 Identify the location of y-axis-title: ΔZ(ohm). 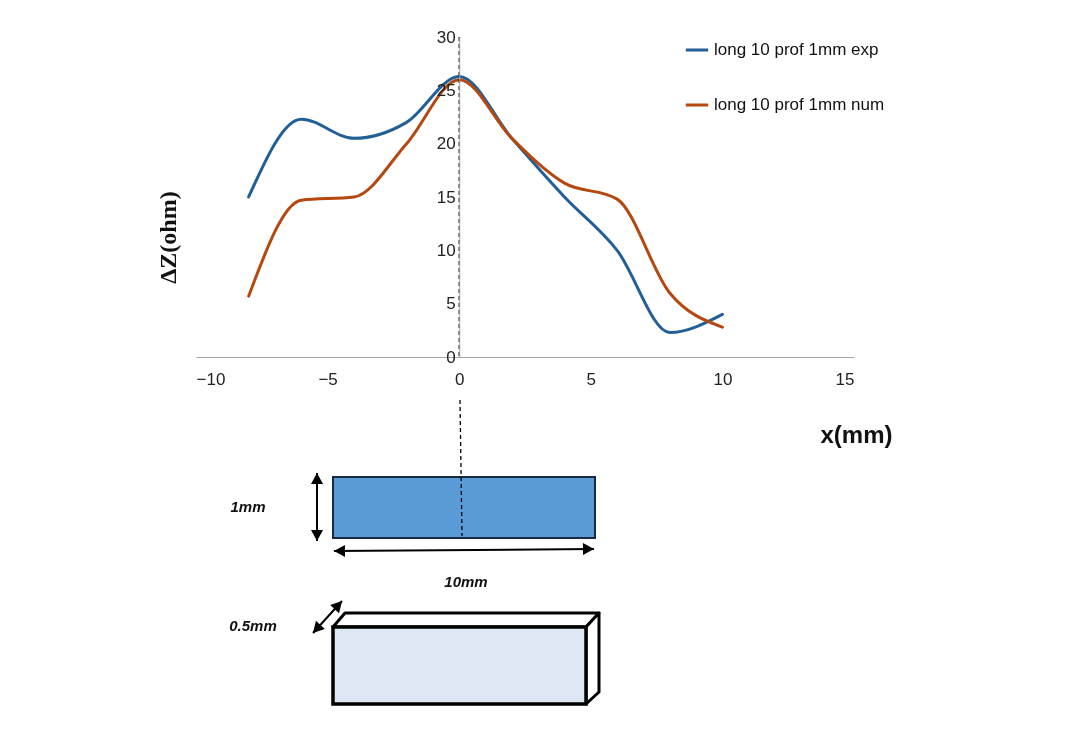
(167, 237).